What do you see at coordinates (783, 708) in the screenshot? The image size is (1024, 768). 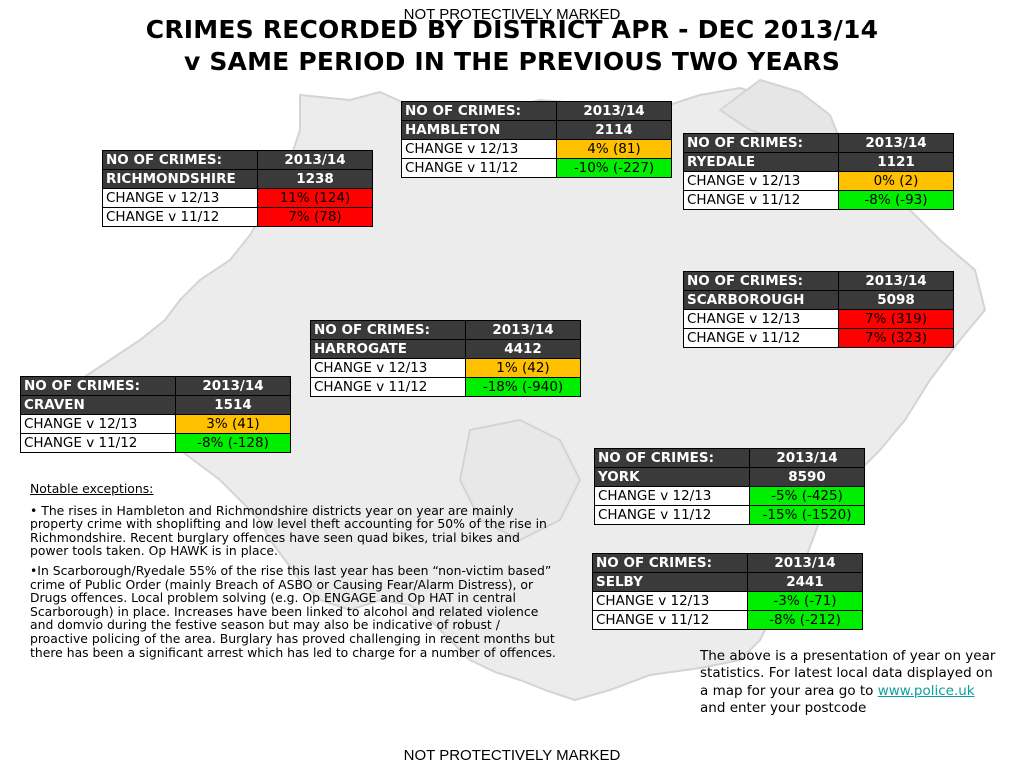 I see `info-text-after: and enter your postcode` at bounding box center [783, 708].